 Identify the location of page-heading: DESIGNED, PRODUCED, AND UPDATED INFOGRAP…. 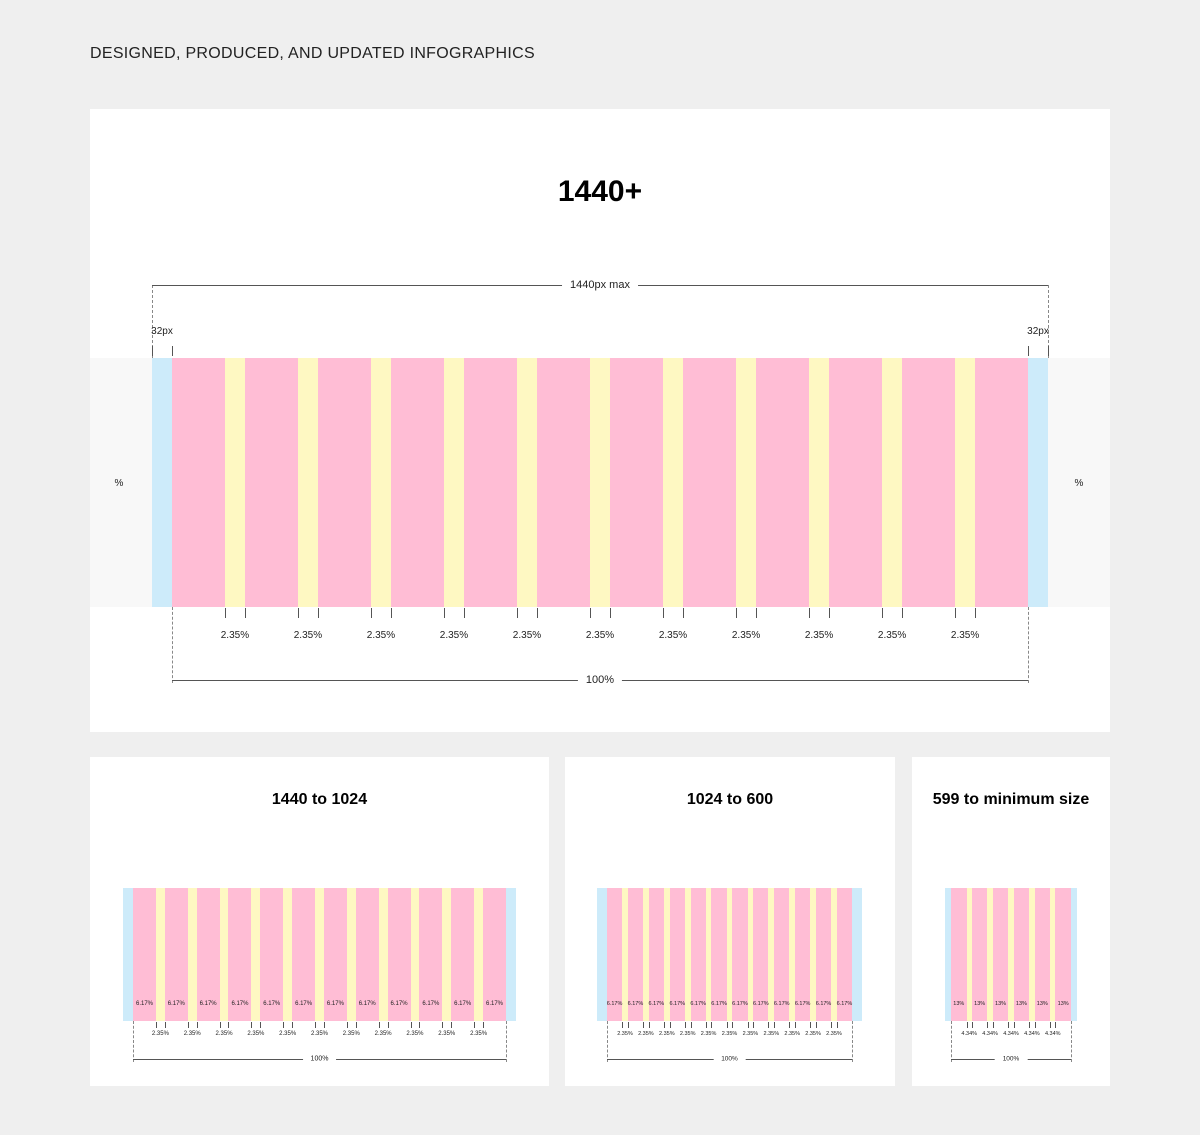
(312, 53).